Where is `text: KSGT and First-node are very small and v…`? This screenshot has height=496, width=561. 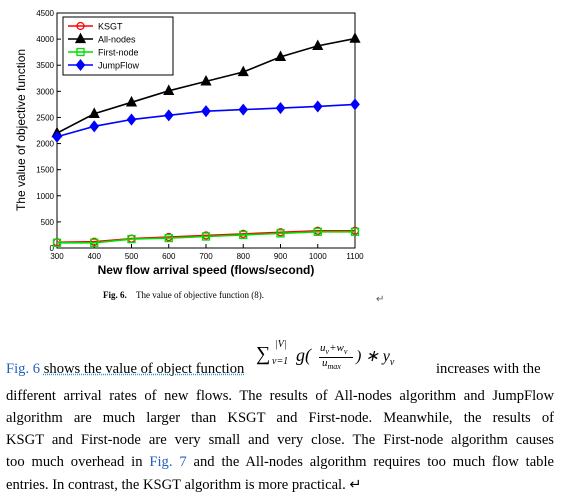
text: KSGT and First-node are very small and v… is located at coordinates (280, 440).